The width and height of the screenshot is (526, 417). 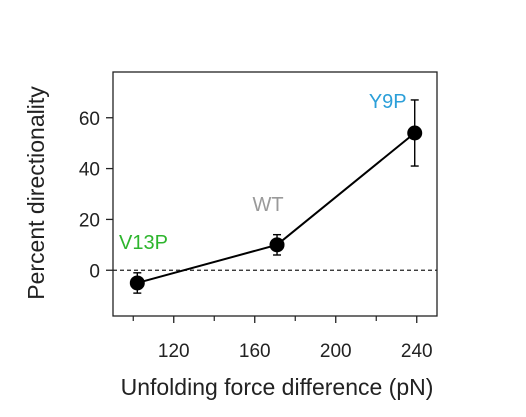 What do you see at coordinates (277, 245) in the screenshot?
I see `data-point-wt` at bounding box center [277, 245].